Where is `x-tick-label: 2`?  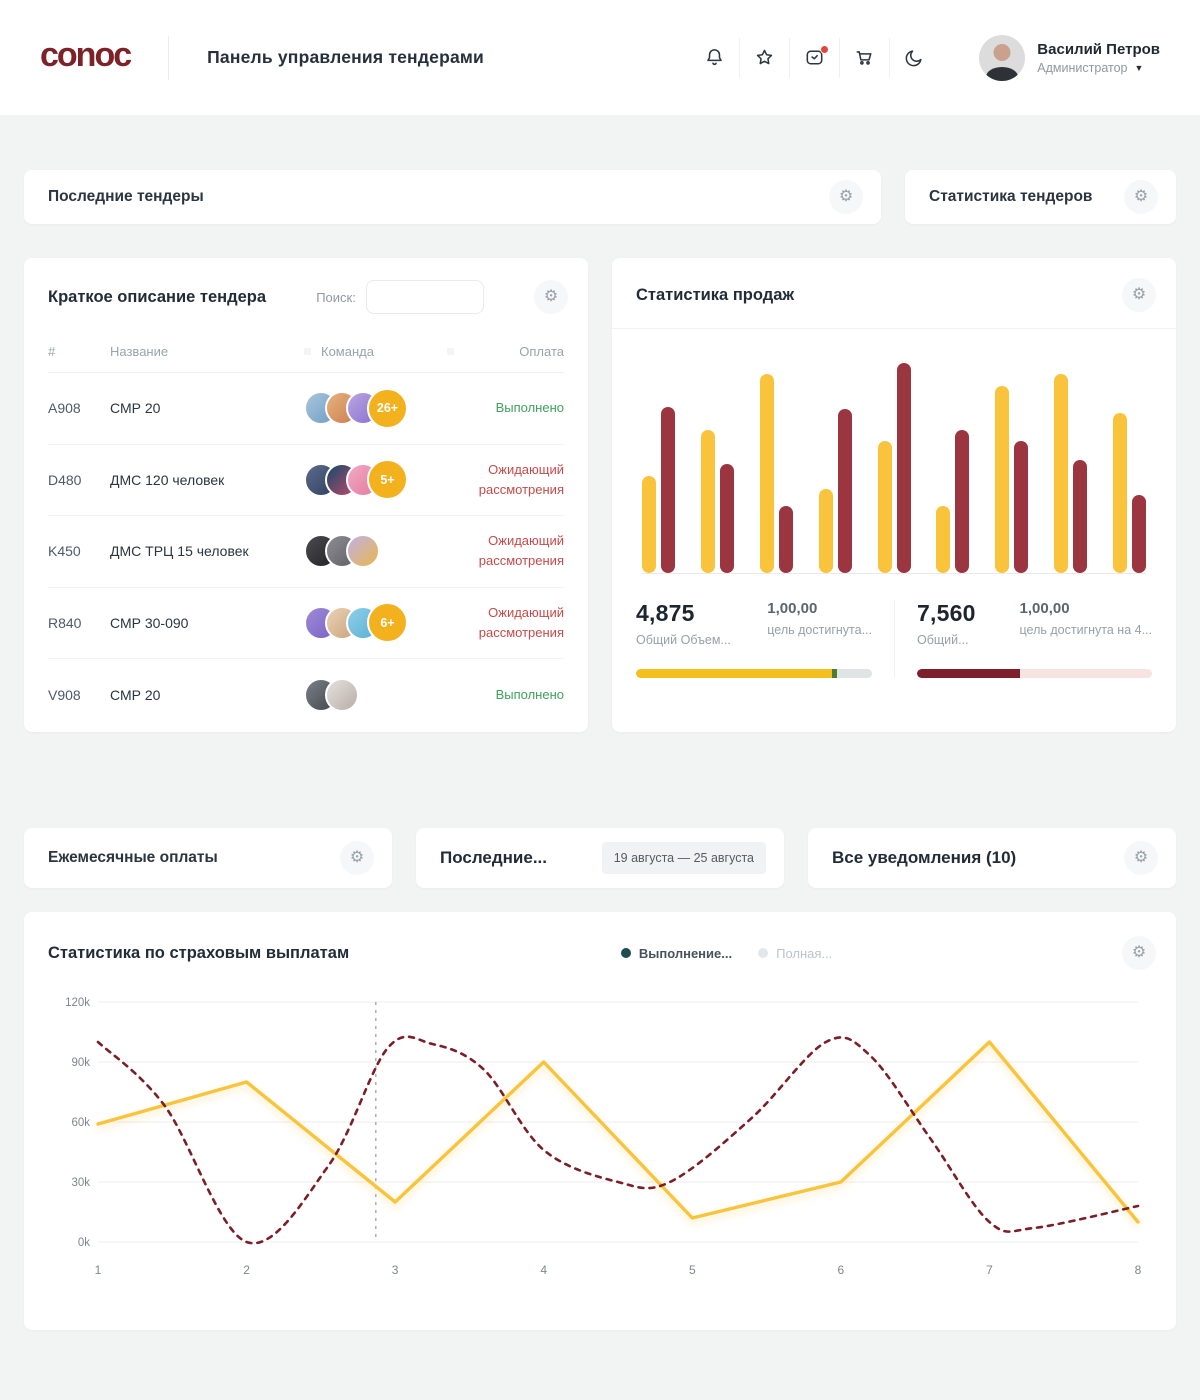 x-tick-label: 2 is located at coordinates (246, 1270).